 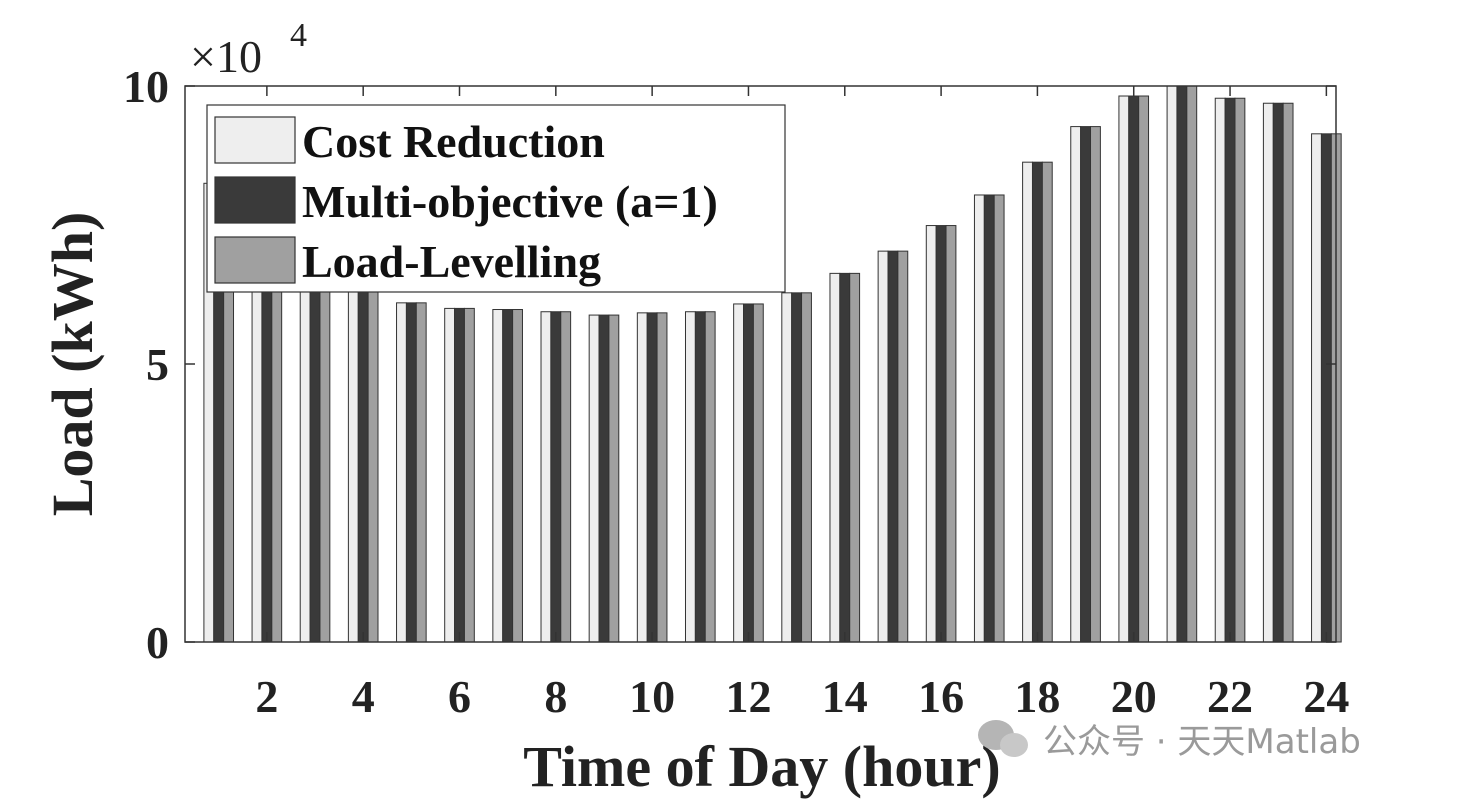 I want to click on x-tick-label: 22, so click(x=1230, y=696).